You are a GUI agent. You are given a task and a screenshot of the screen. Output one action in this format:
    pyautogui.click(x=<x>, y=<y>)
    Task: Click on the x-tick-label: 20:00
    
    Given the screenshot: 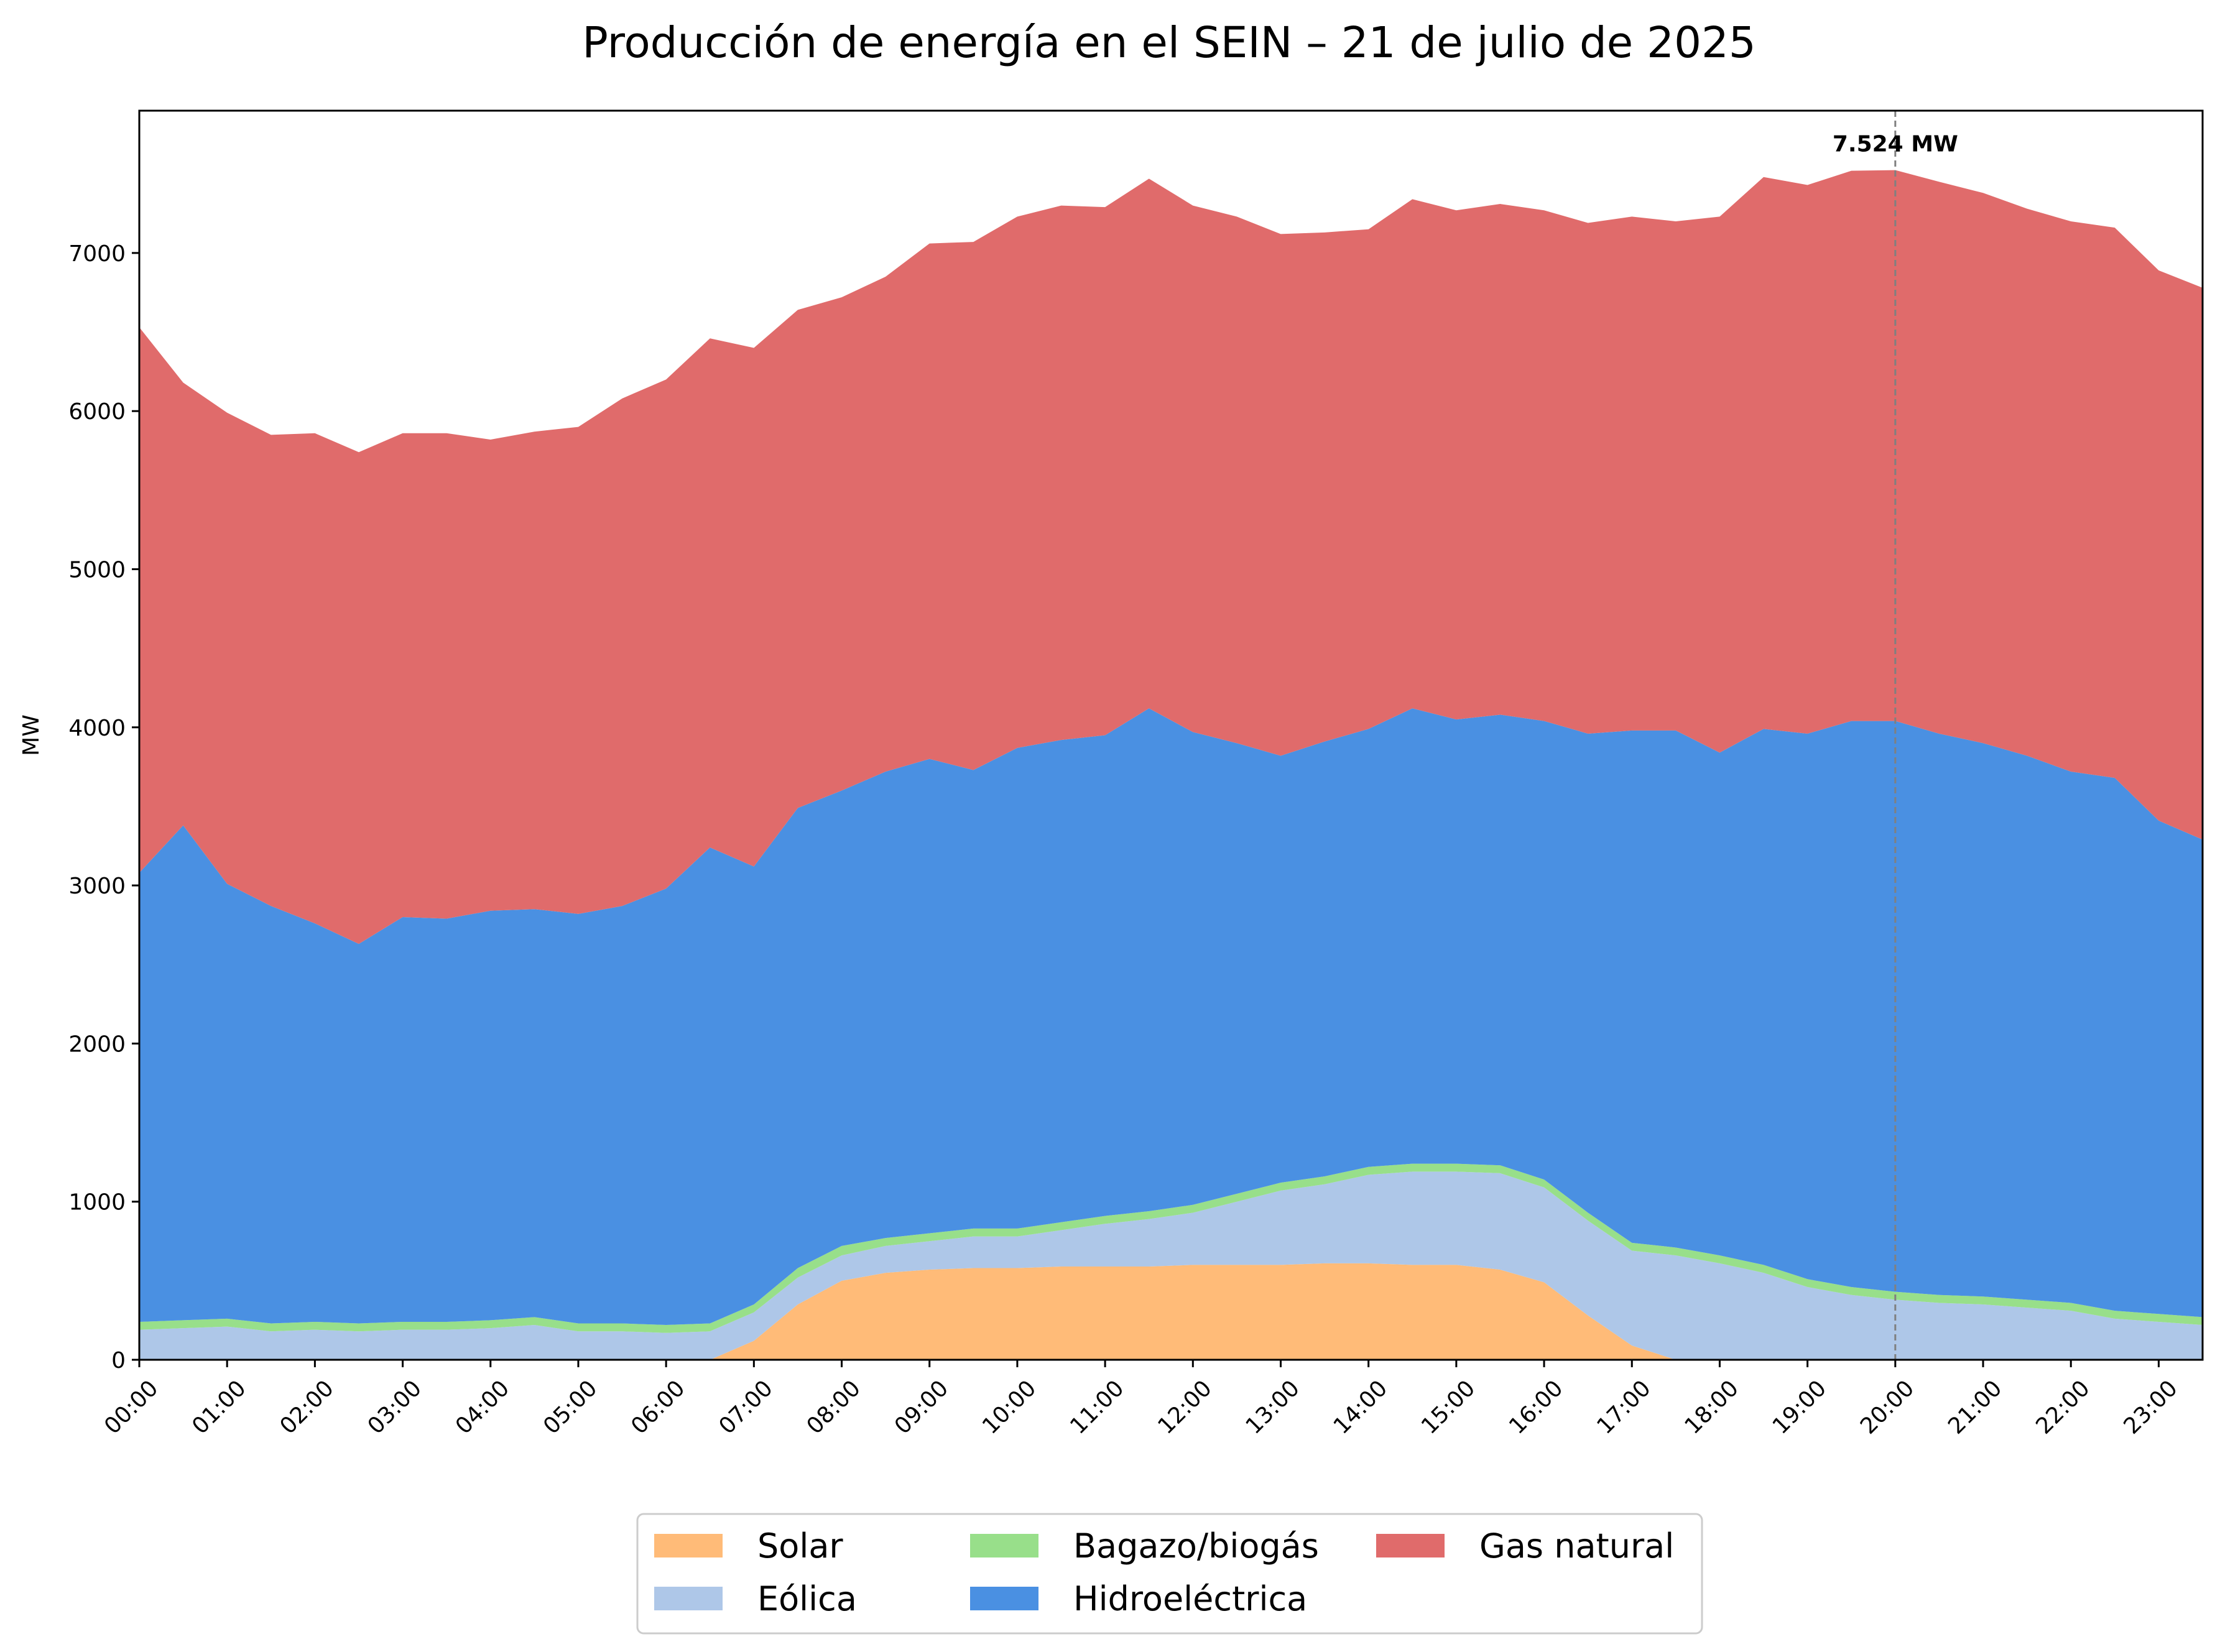 What is the action you would take?
    pyautogui.click(x=1887, y=1407)
    